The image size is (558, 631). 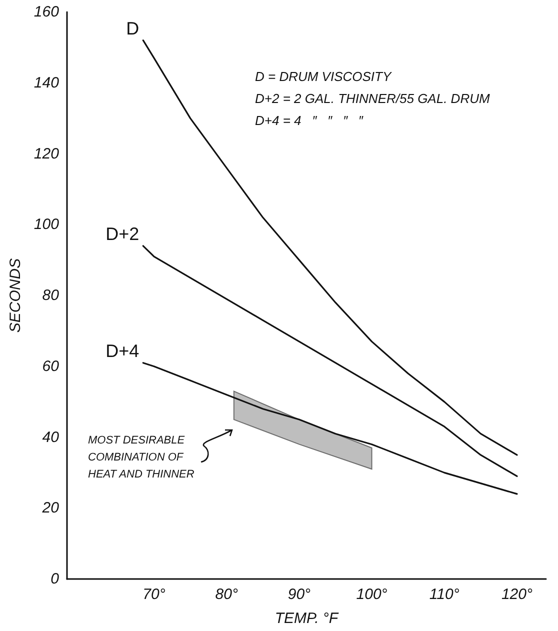 What do you see at coordinates (226, 594) in the screenshot?
I see `x-tick-label: 80°` at bounding box center [226, 594].